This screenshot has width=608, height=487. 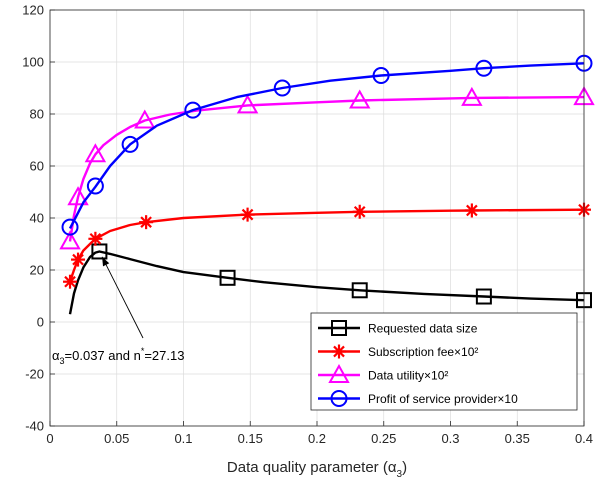 I want to click on y-tick-label: -40, so click(x=34, y=426).